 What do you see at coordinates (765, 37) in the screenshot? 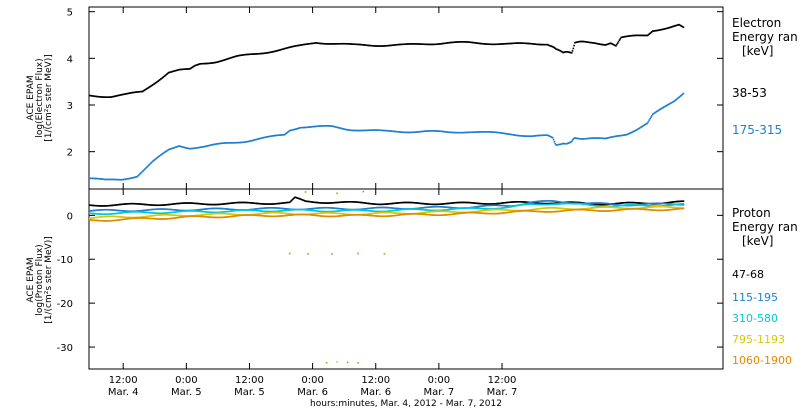
I see `electron-legend-line2: Energy ran` at bounding box center [765, 37].